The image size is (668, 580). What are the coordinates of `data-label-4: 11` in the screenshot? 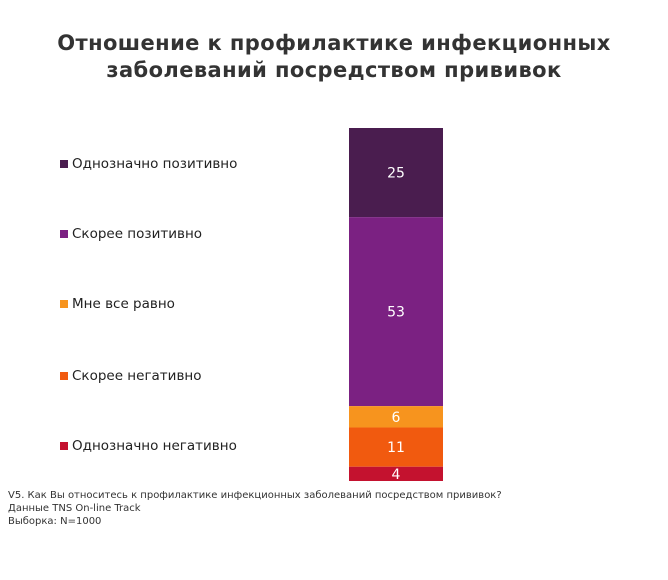 It's located at (396, 448).